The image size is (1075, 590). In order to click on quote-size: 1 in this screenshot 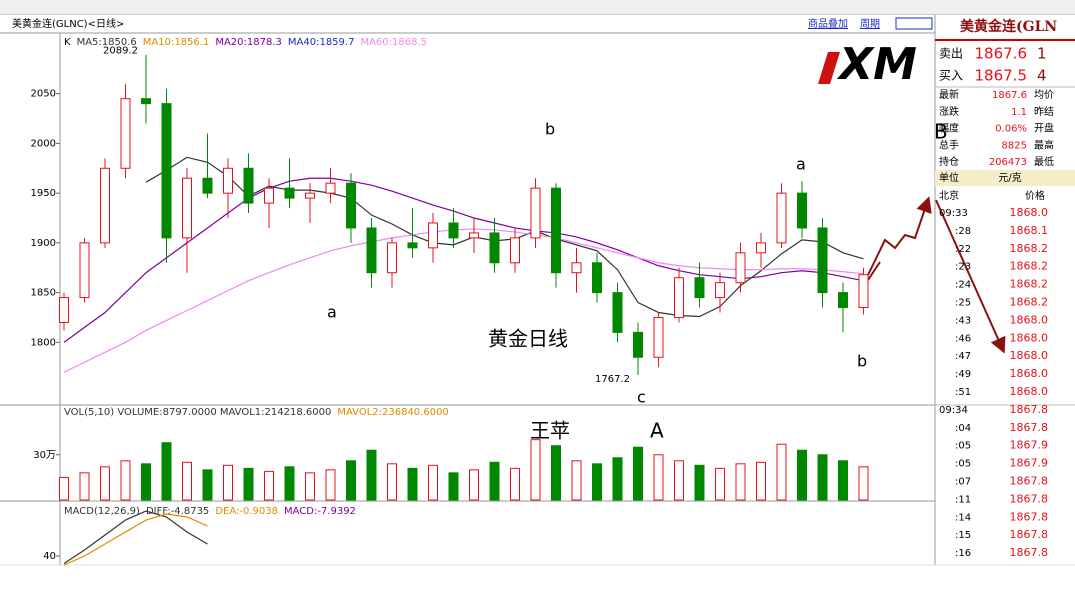, I will do `click(1042, 54)`.